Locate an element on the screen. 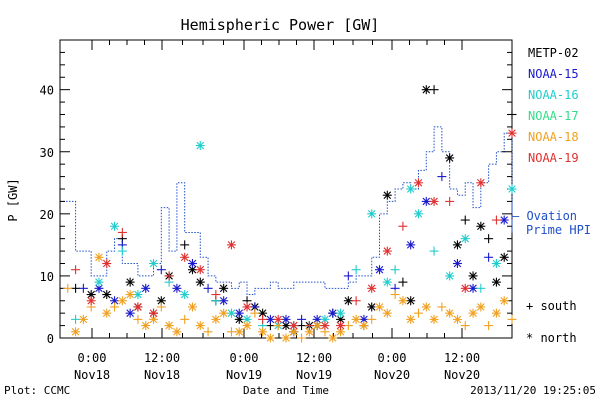  x-tick-date-label: Nov20 is located at coordinates (462, 375).